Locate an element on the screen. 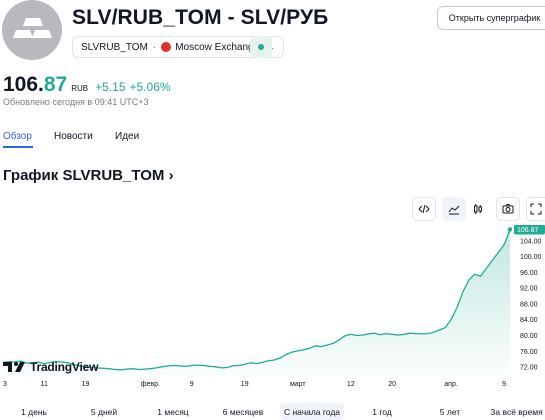  area-chart-icon is located at coordinates (454, 210).